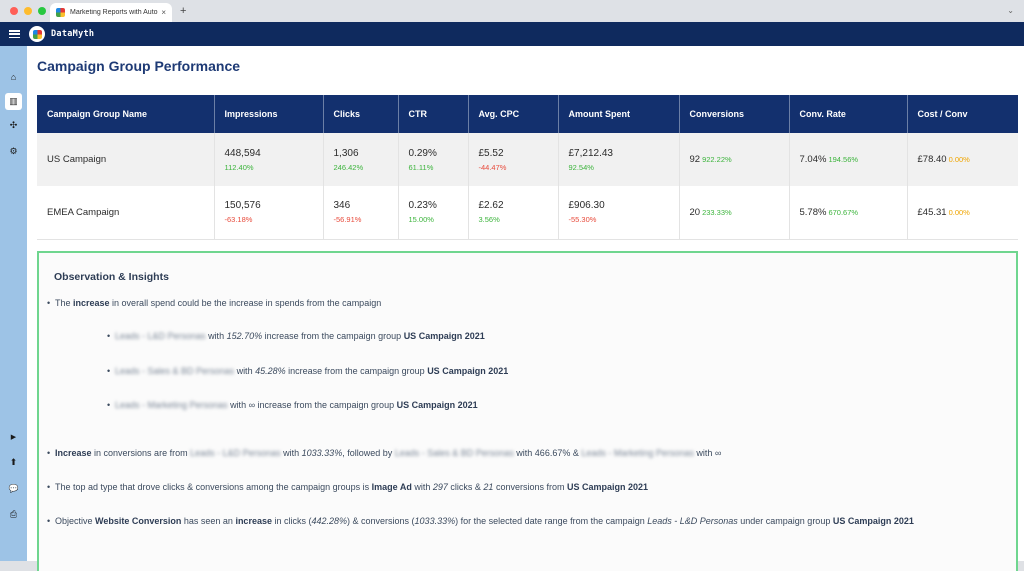  What do you see at coordinates (269, 213) in the screenshot?
I see `cell-impressions: 150,576 -63.18%` at bounding box center [269, 213].